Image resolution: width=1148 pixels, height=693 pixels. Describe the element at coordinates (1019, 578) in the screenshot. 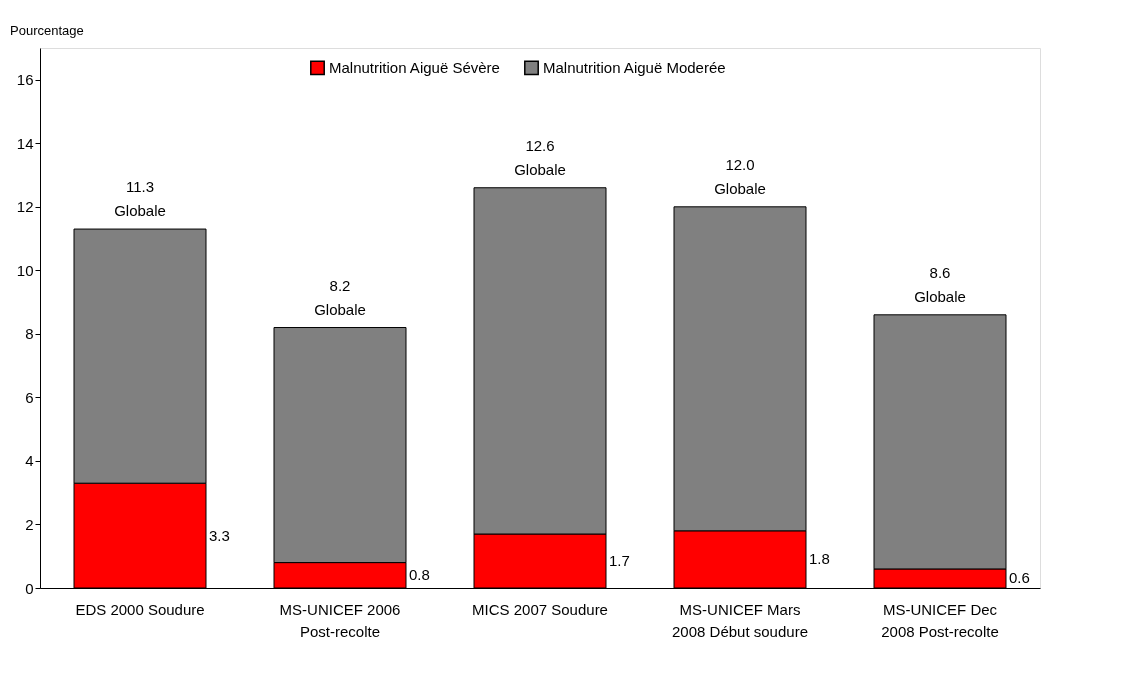

I see `data-label: 0.6` at that location.